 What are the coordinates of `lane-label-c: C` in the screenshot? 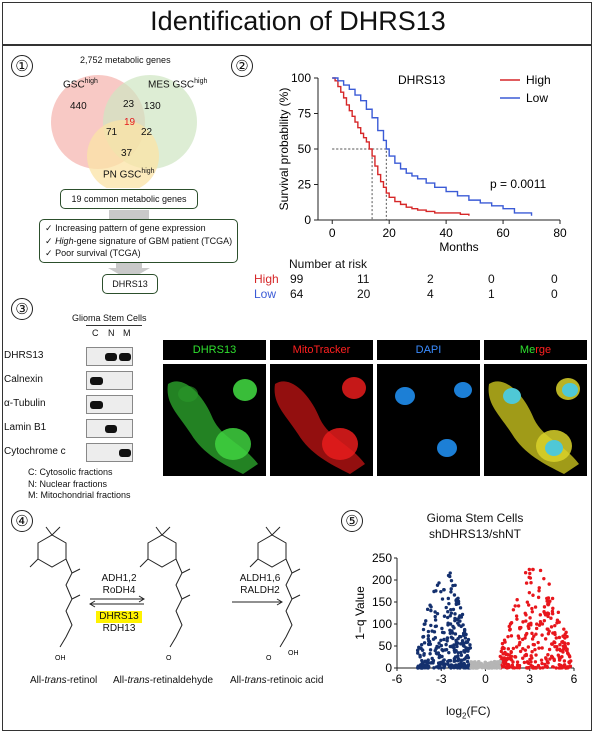 It's located at (95, 333).